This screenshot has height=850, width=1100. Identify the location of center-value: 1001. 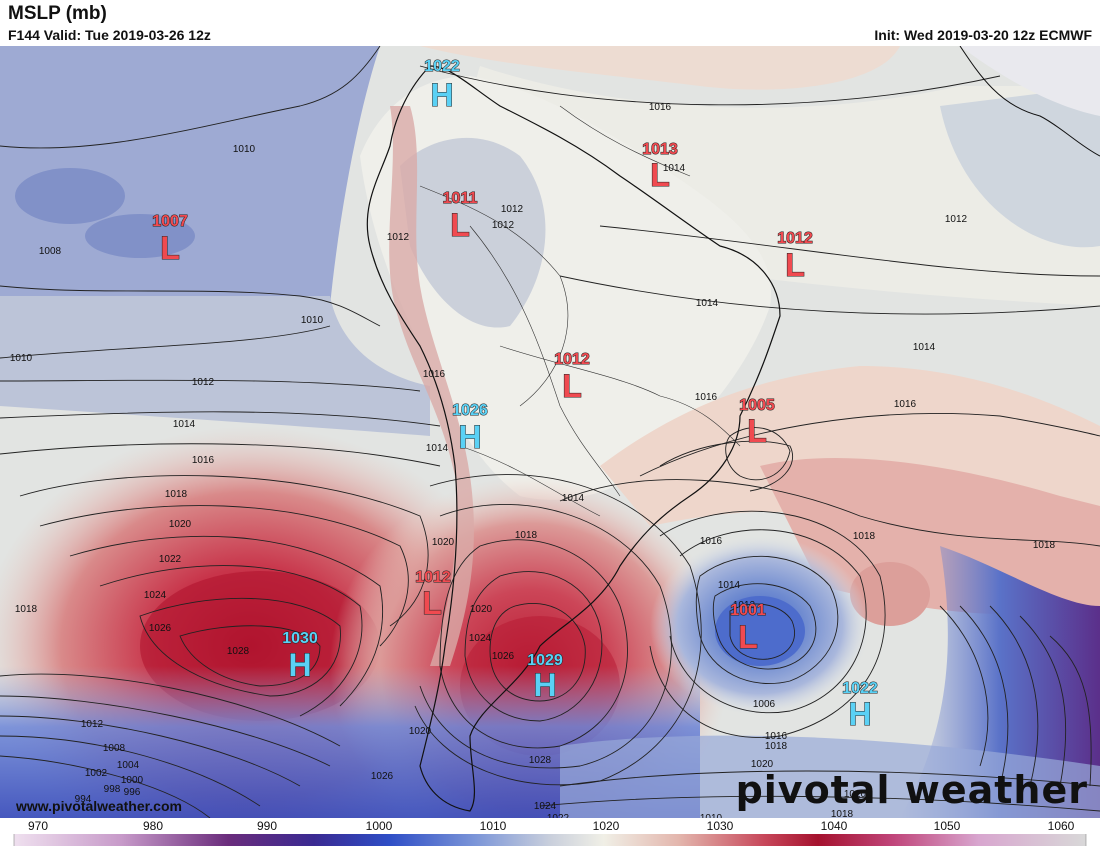
(748, 610).